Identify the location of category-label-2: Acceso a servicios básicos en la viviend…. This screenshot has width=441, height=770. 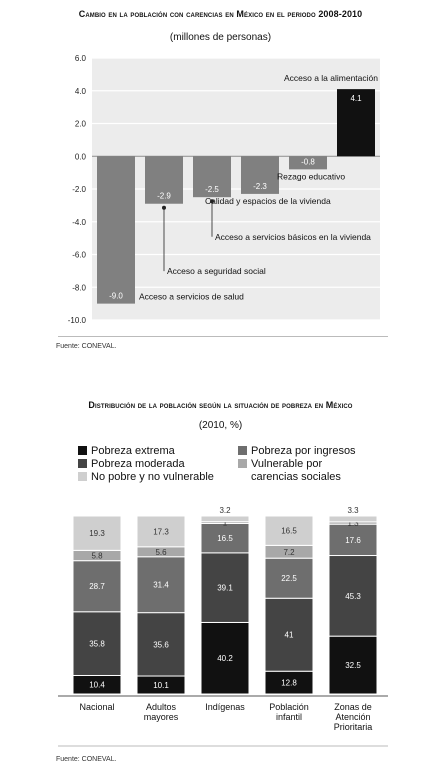
(293, 237).